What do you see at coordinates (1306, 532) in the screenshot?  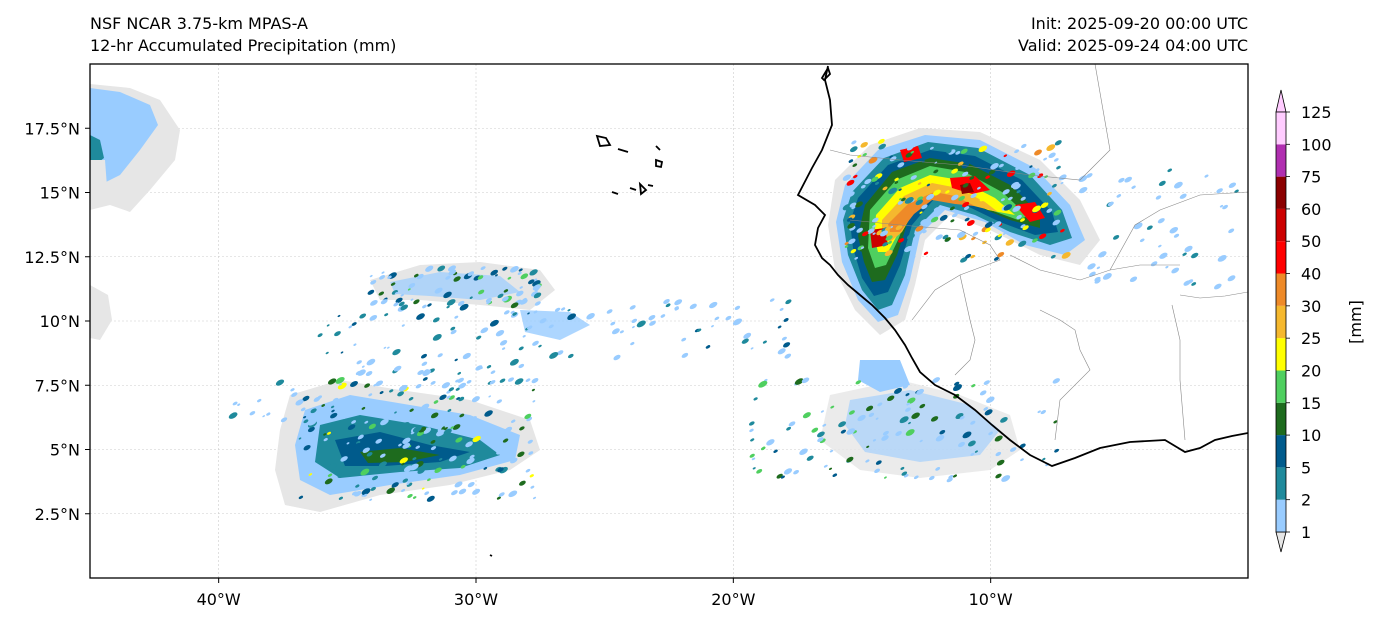 I see `colorbar-tick-label: 1` at bounding box center [1306, 532].